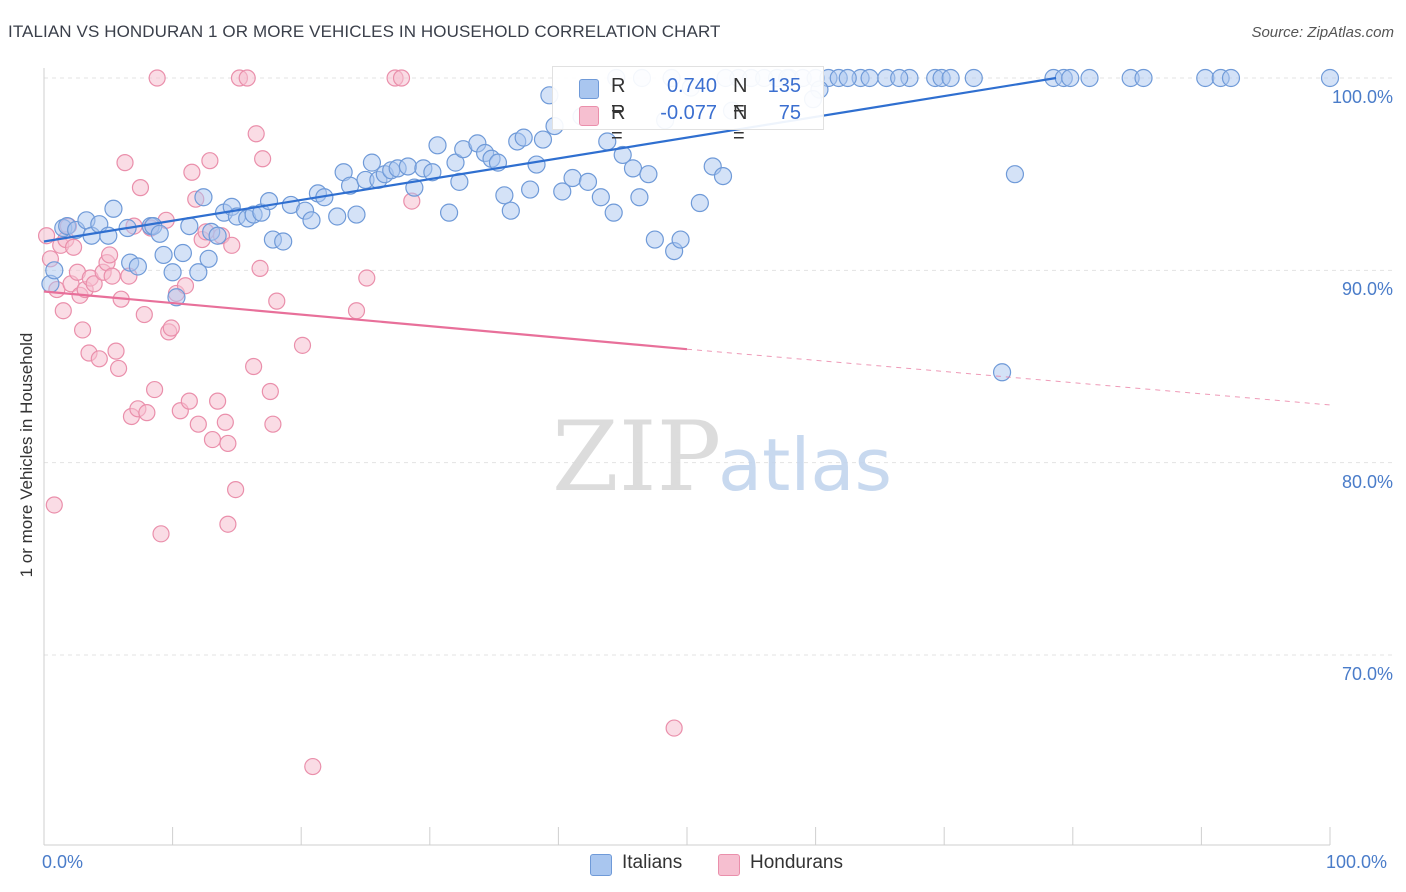 This screenshot has height=892, width=1406. What do you see at coordinates (365, 320) in the screenshot?
I see `honduran-trend-line` at bounding box center [365, 320].